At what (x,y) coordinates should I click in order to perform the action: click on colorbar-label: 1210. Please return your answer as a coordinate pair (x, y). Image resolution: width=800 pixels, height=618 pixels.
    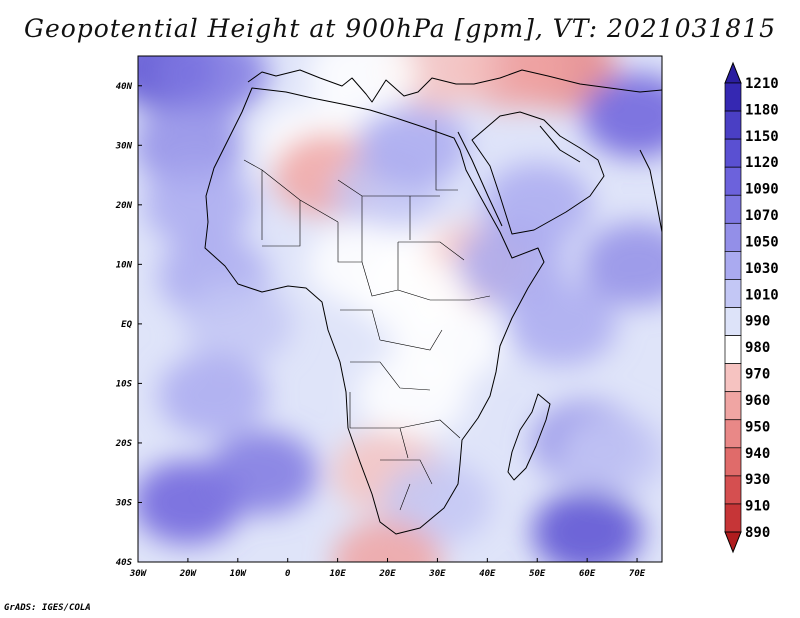
    Looking at the image, I should click on (762, 84).